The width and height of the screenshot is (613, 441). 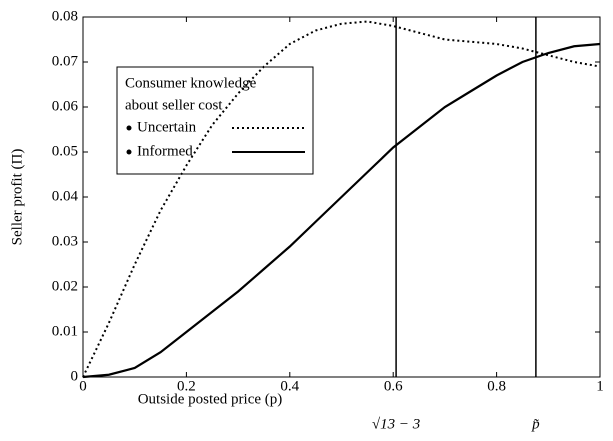 I want to click on y-tick-label: 0.07, so click(x=65, y=61).